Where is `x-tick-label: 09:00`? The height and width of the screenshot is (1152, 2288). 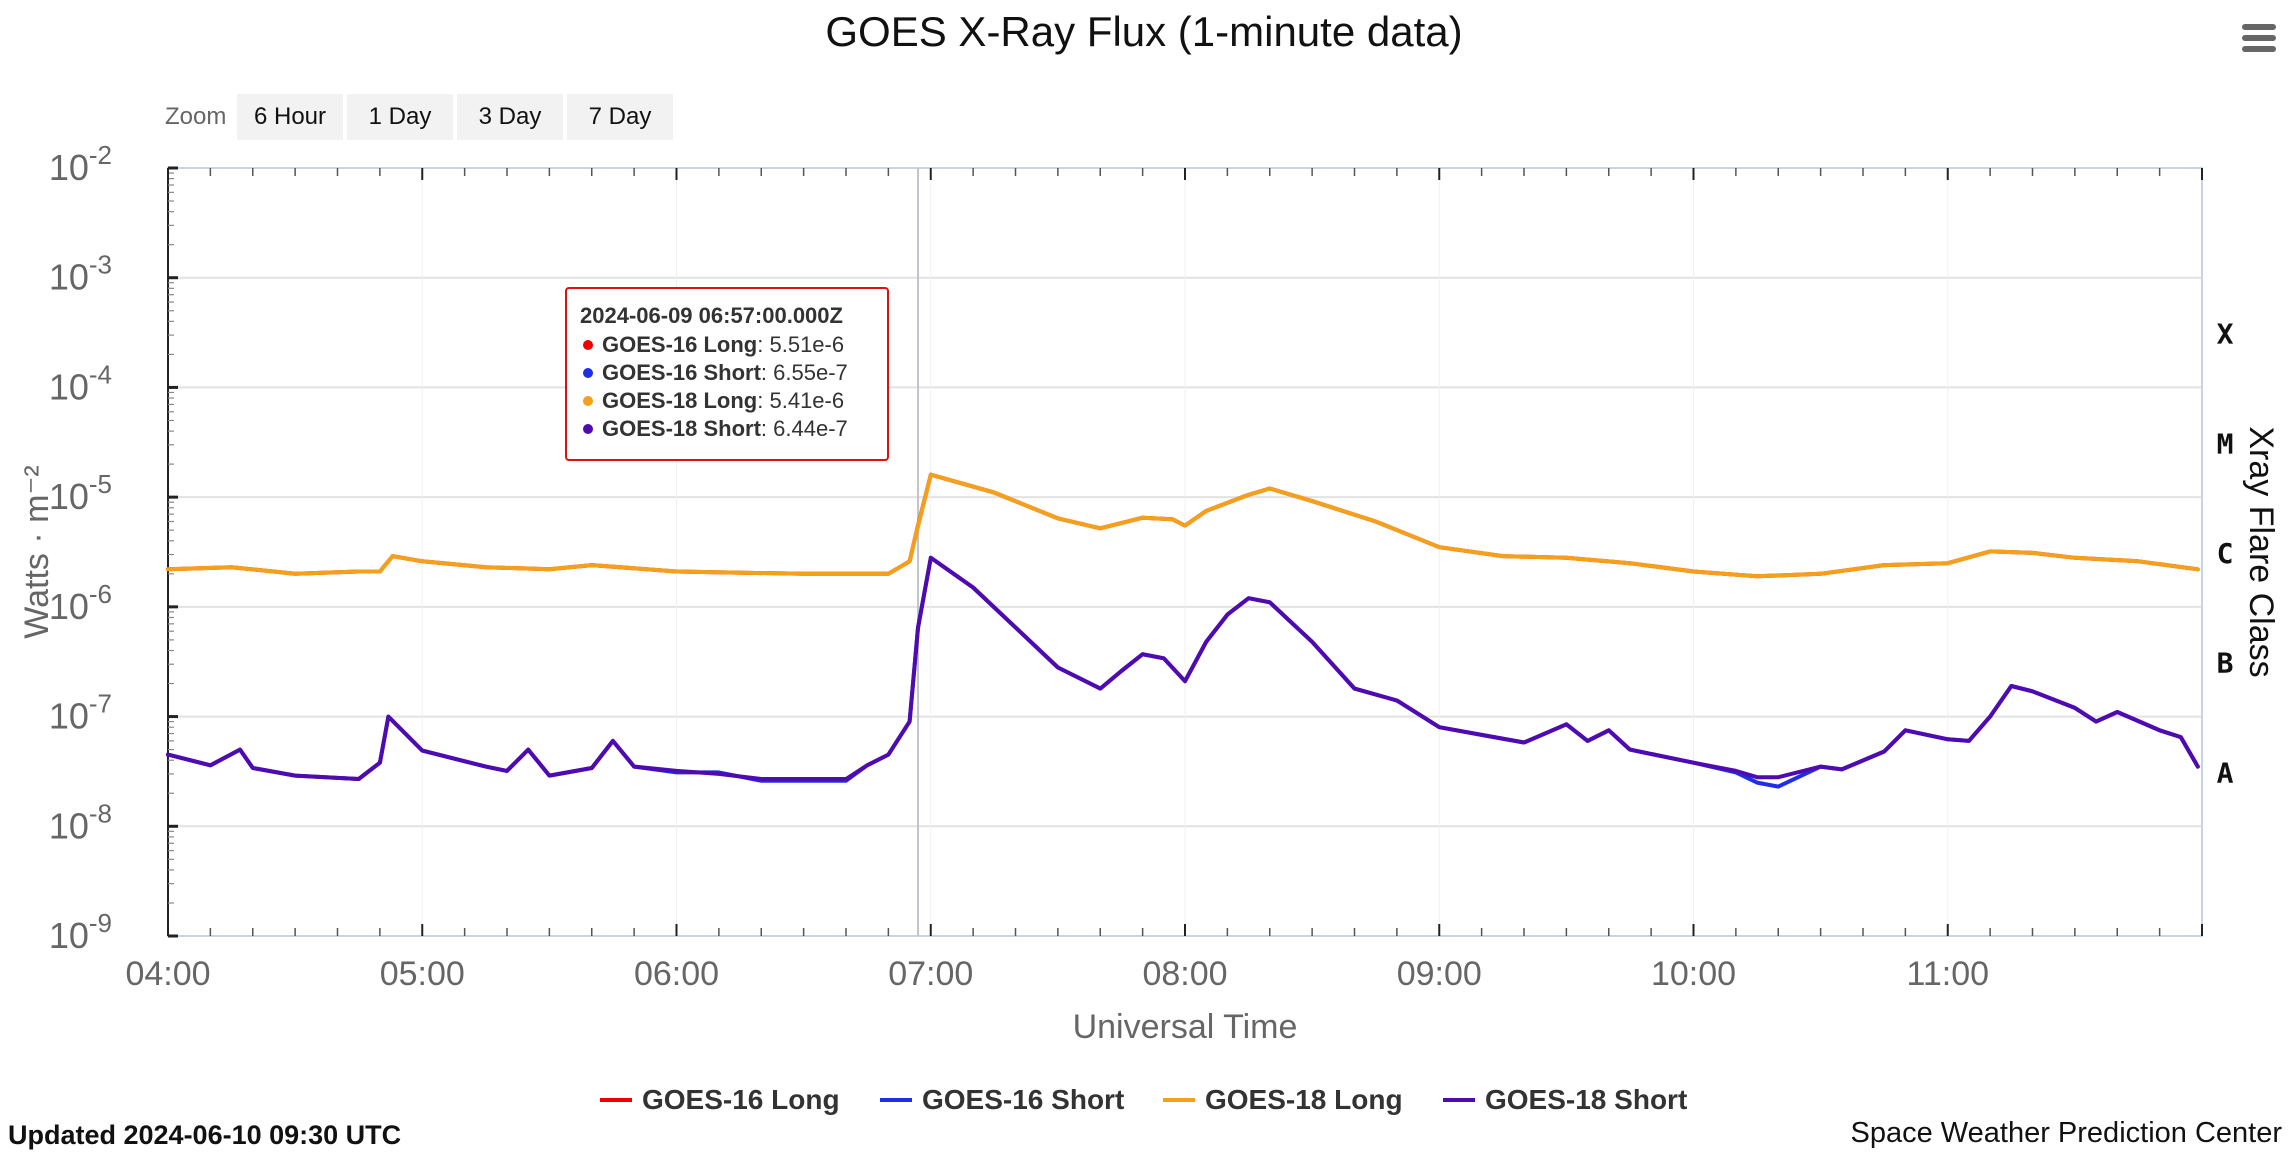
x-tick-label: 09:00 is located at coordinates (1439, 974).